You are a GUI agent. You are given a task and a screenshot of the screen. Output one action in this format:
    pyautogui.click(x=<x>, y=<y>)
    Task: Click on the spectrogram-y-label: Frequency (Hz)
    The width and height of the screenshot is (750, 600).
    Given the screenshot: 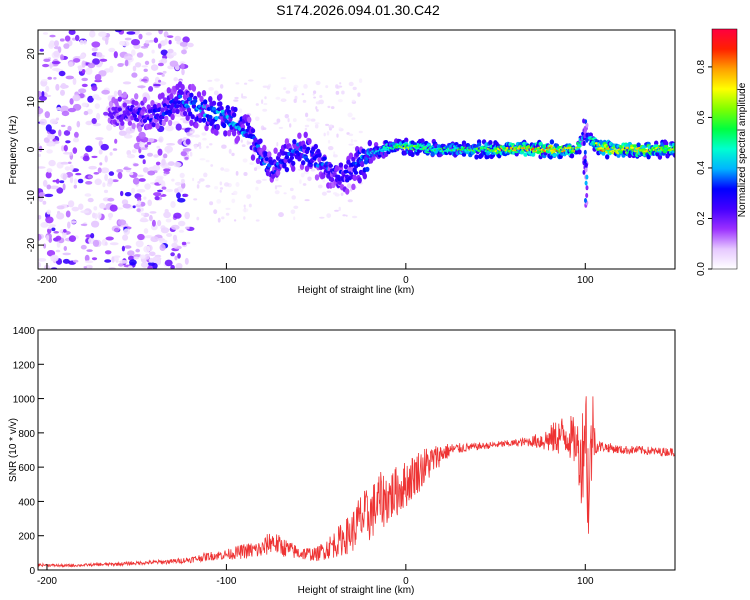 What is the action you would take?
    pyautogui.click(x=13, y=150)
    